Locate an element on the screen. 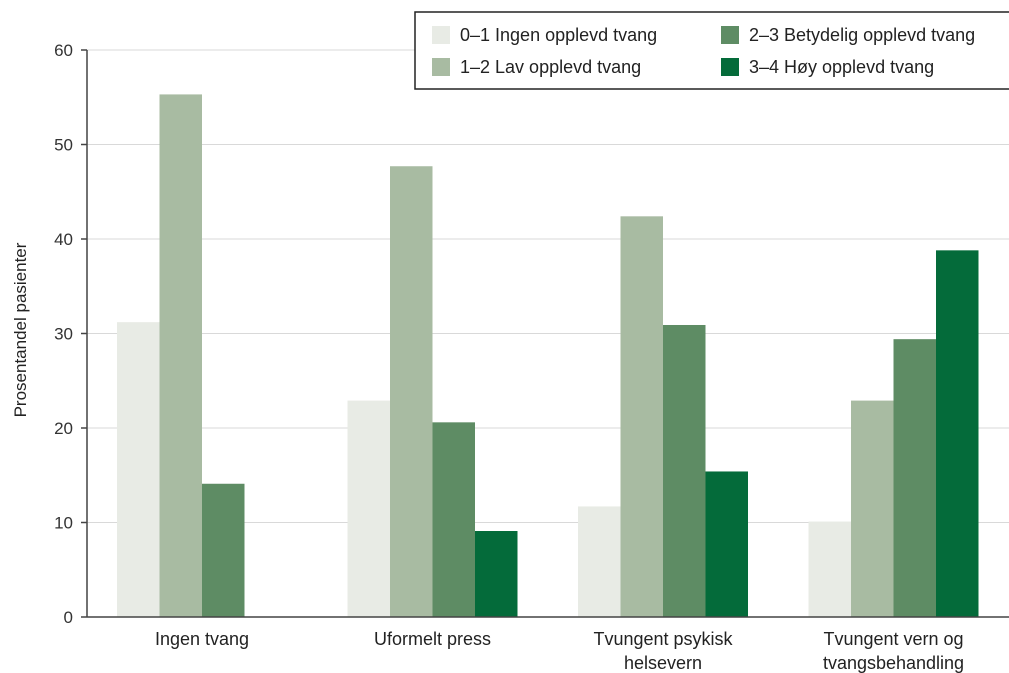  y-tick-label: 40 is located at coordinates (63, 239).